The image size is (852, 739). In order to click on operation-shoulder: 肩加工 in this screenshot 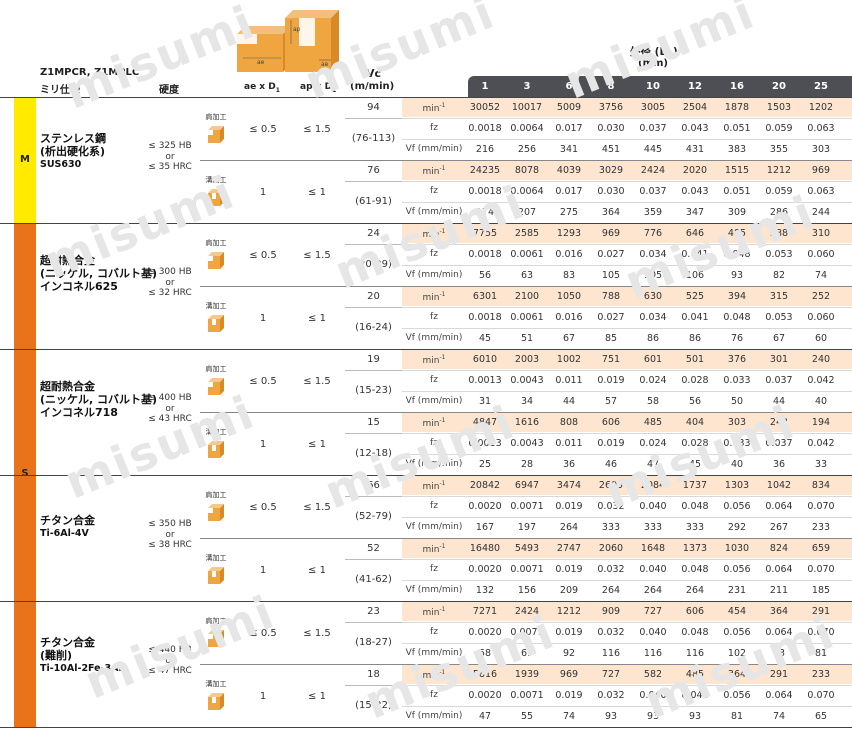, I will do `click(216, 632)`.